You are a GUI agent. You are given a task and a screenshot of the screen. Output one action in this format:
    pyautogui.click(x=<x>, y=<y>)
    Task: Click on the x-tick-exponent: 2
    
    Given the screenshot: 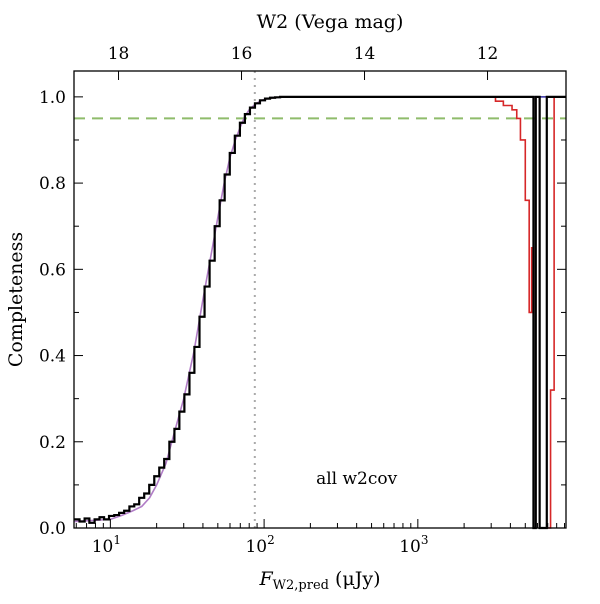 What is the action you would take?
    pyautogui.click(x=271, y=540)
    